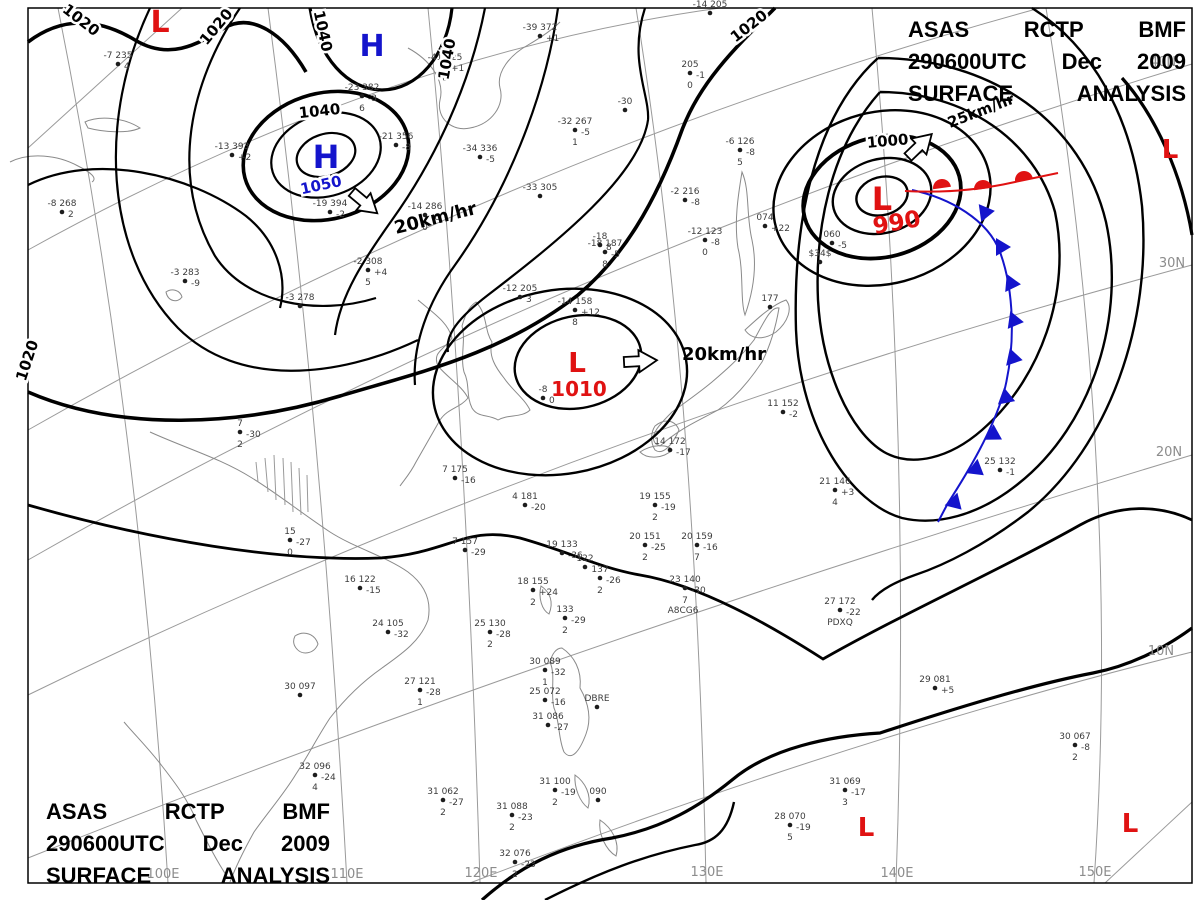 The width and height of the screenshot is (1200, 900). I want to click on title-word: ASAS, so click(939, 29).